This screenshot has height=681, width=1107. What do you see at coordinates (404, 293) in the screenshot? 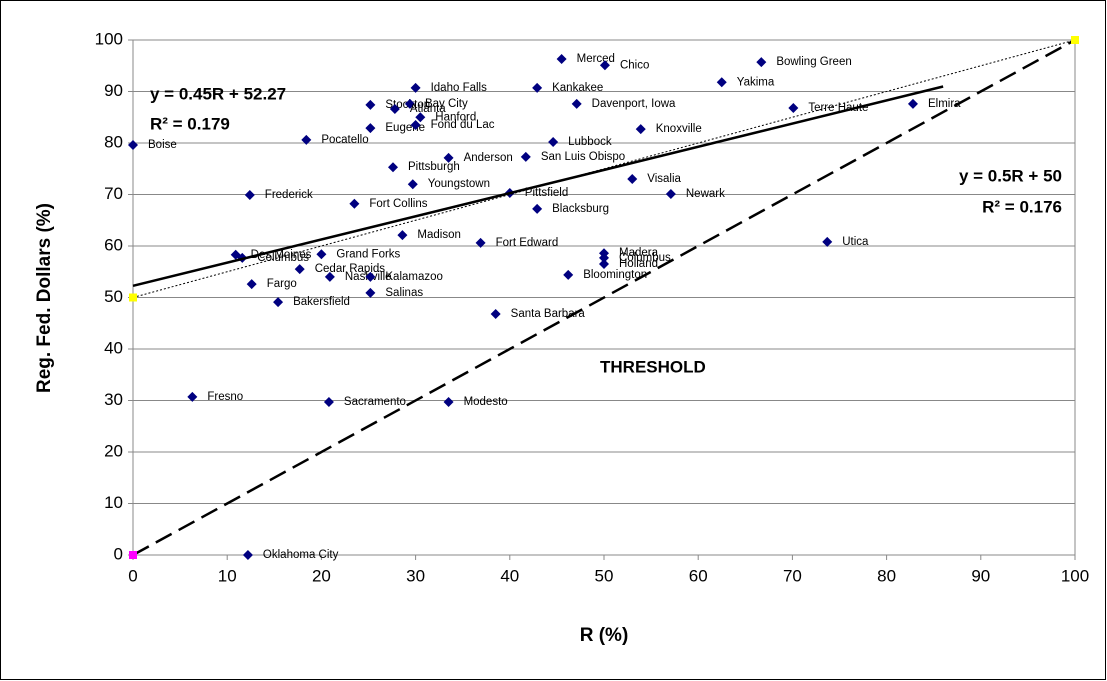
I see `point-label: Salinas` at bounding box center [404, 293].